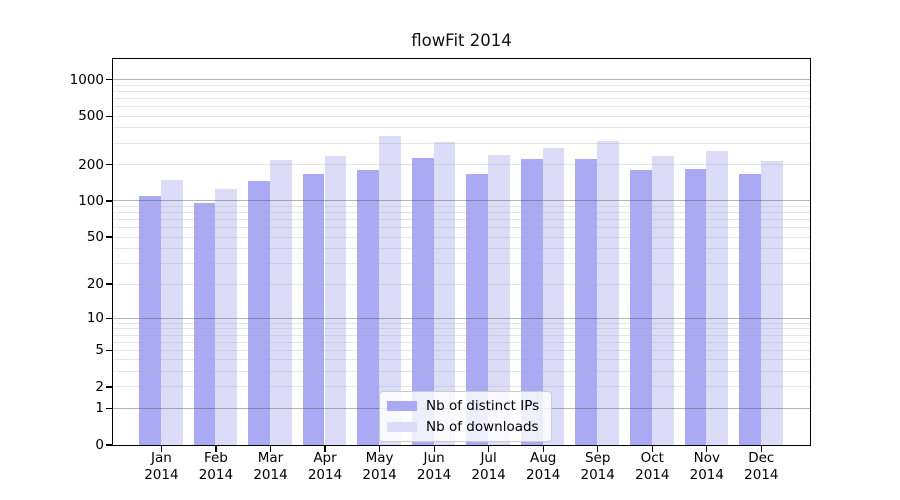  I want to click on x-tick-label-feb-2014: Feb 2014, so click(216, 466).